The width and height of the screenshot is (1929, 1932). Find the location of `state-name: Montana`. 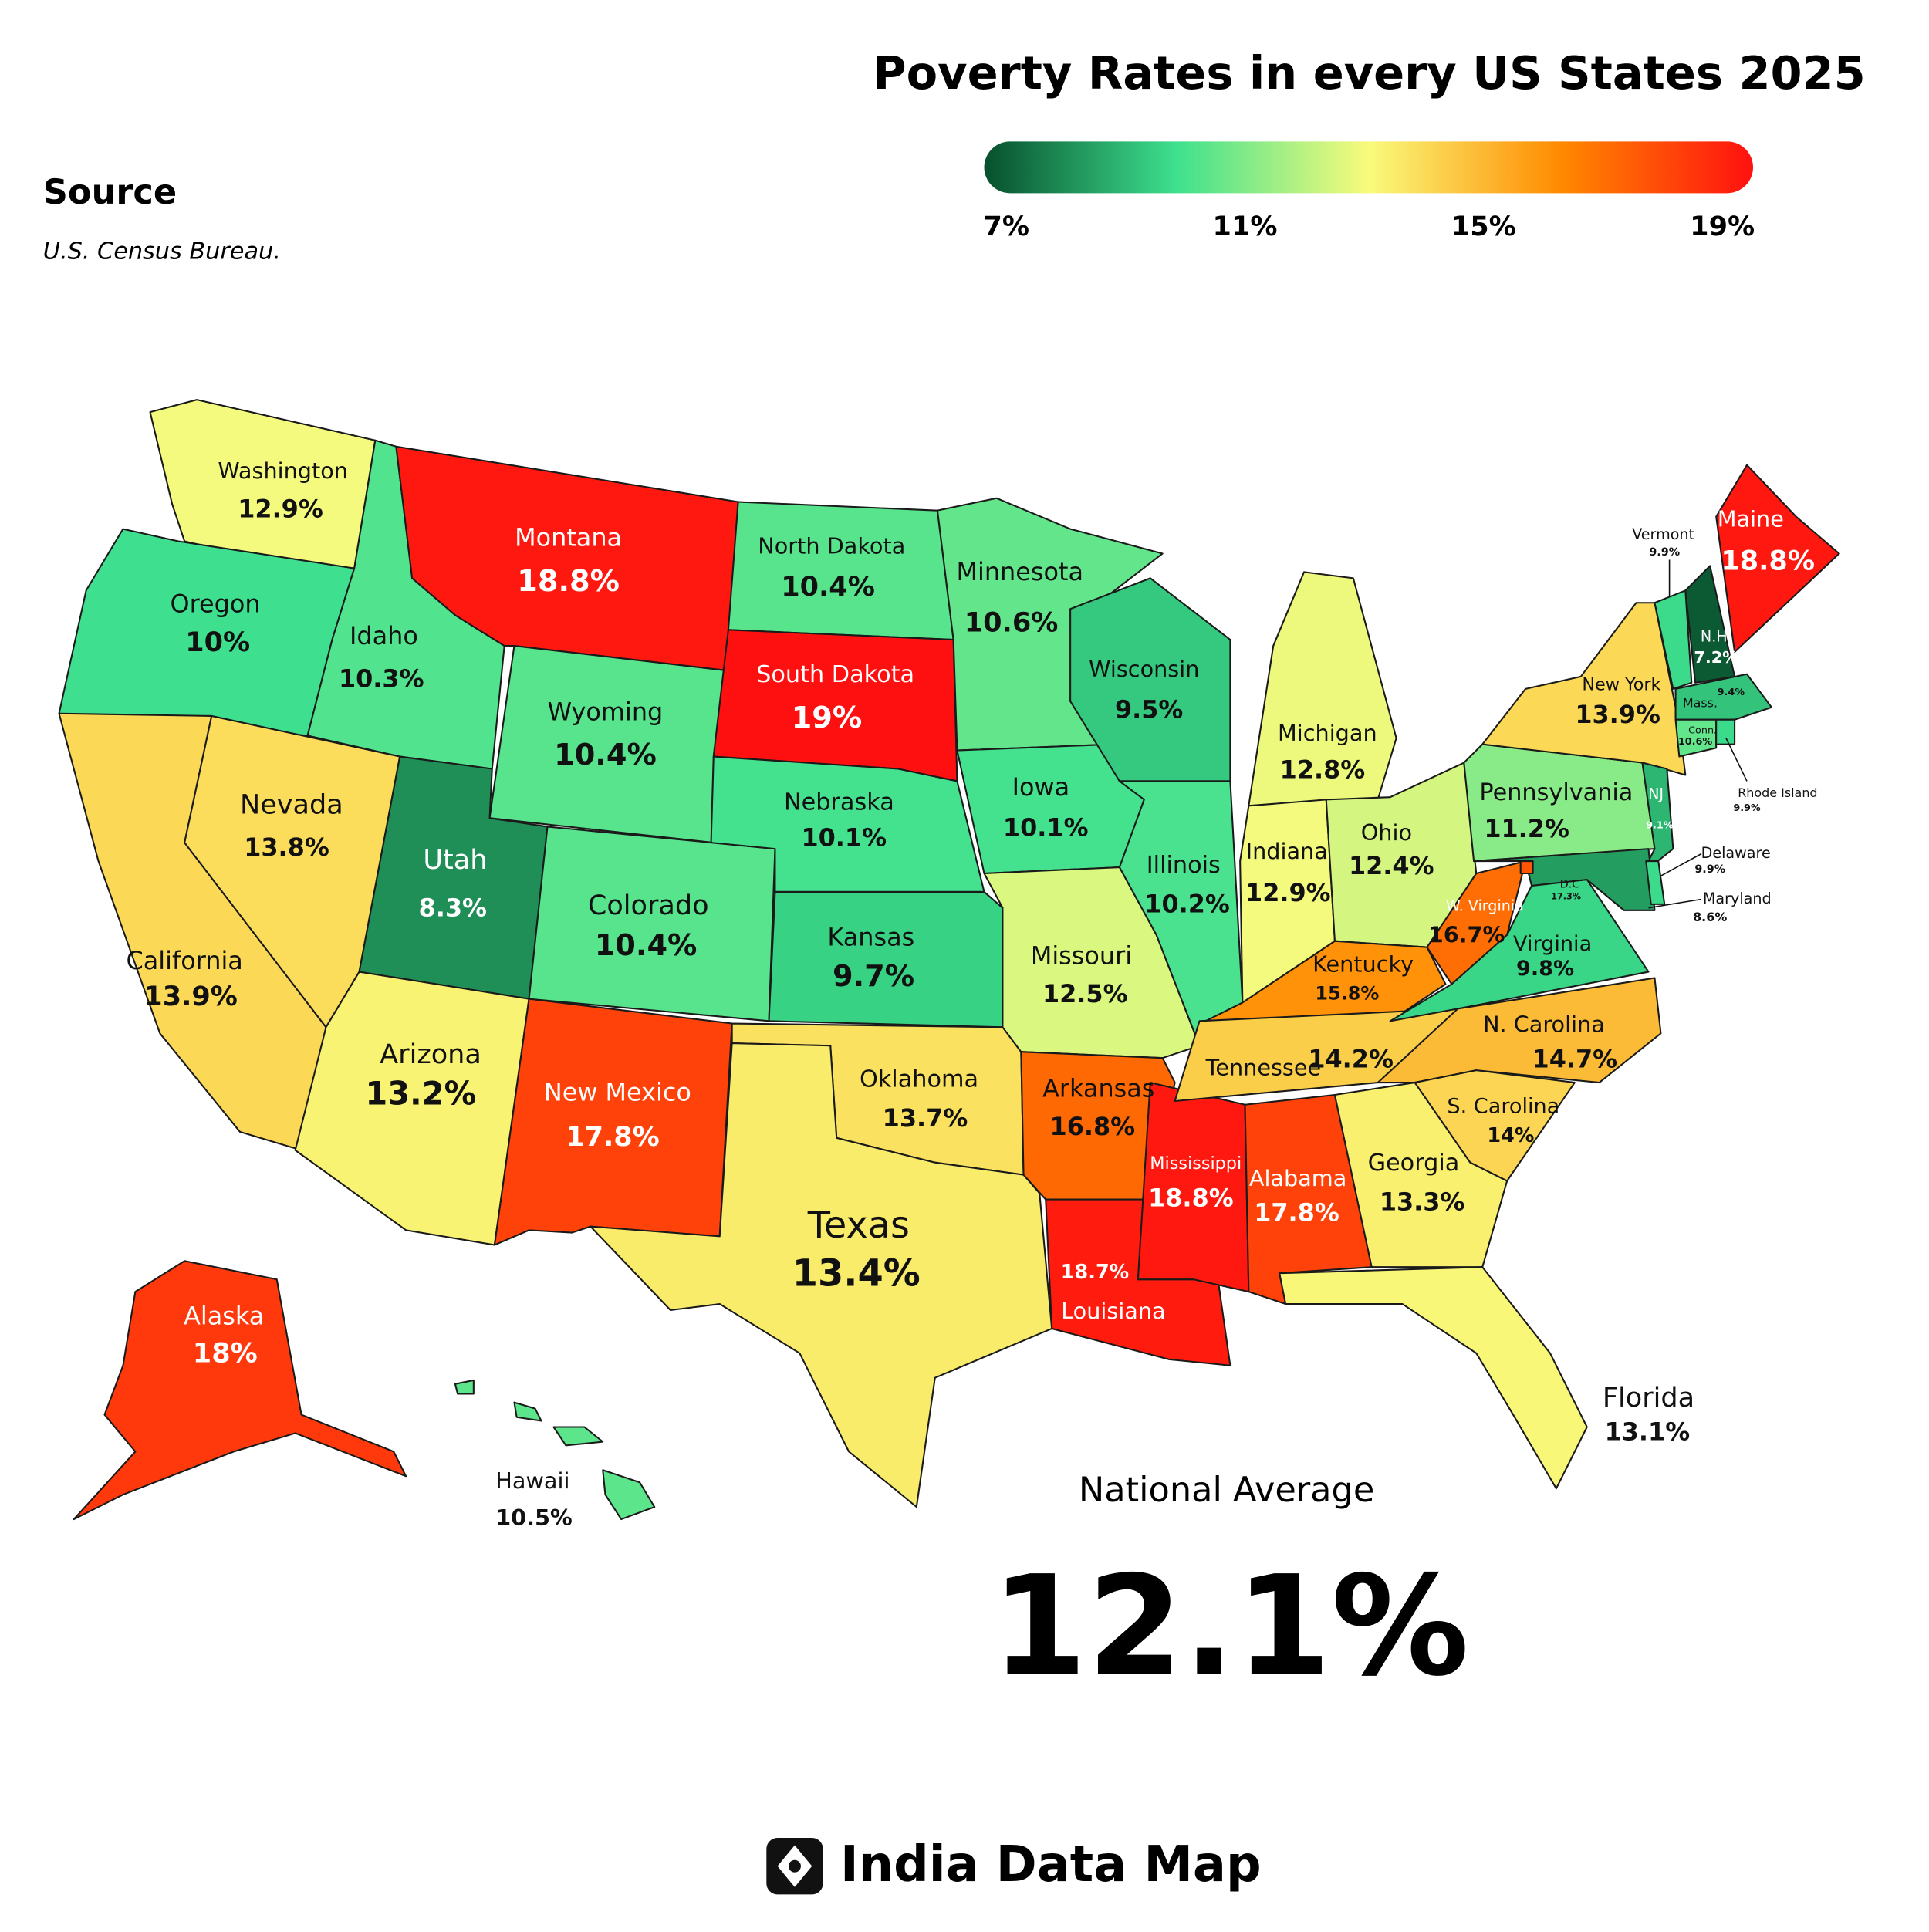

state-name: Montana is located at coordinates (568, 537).